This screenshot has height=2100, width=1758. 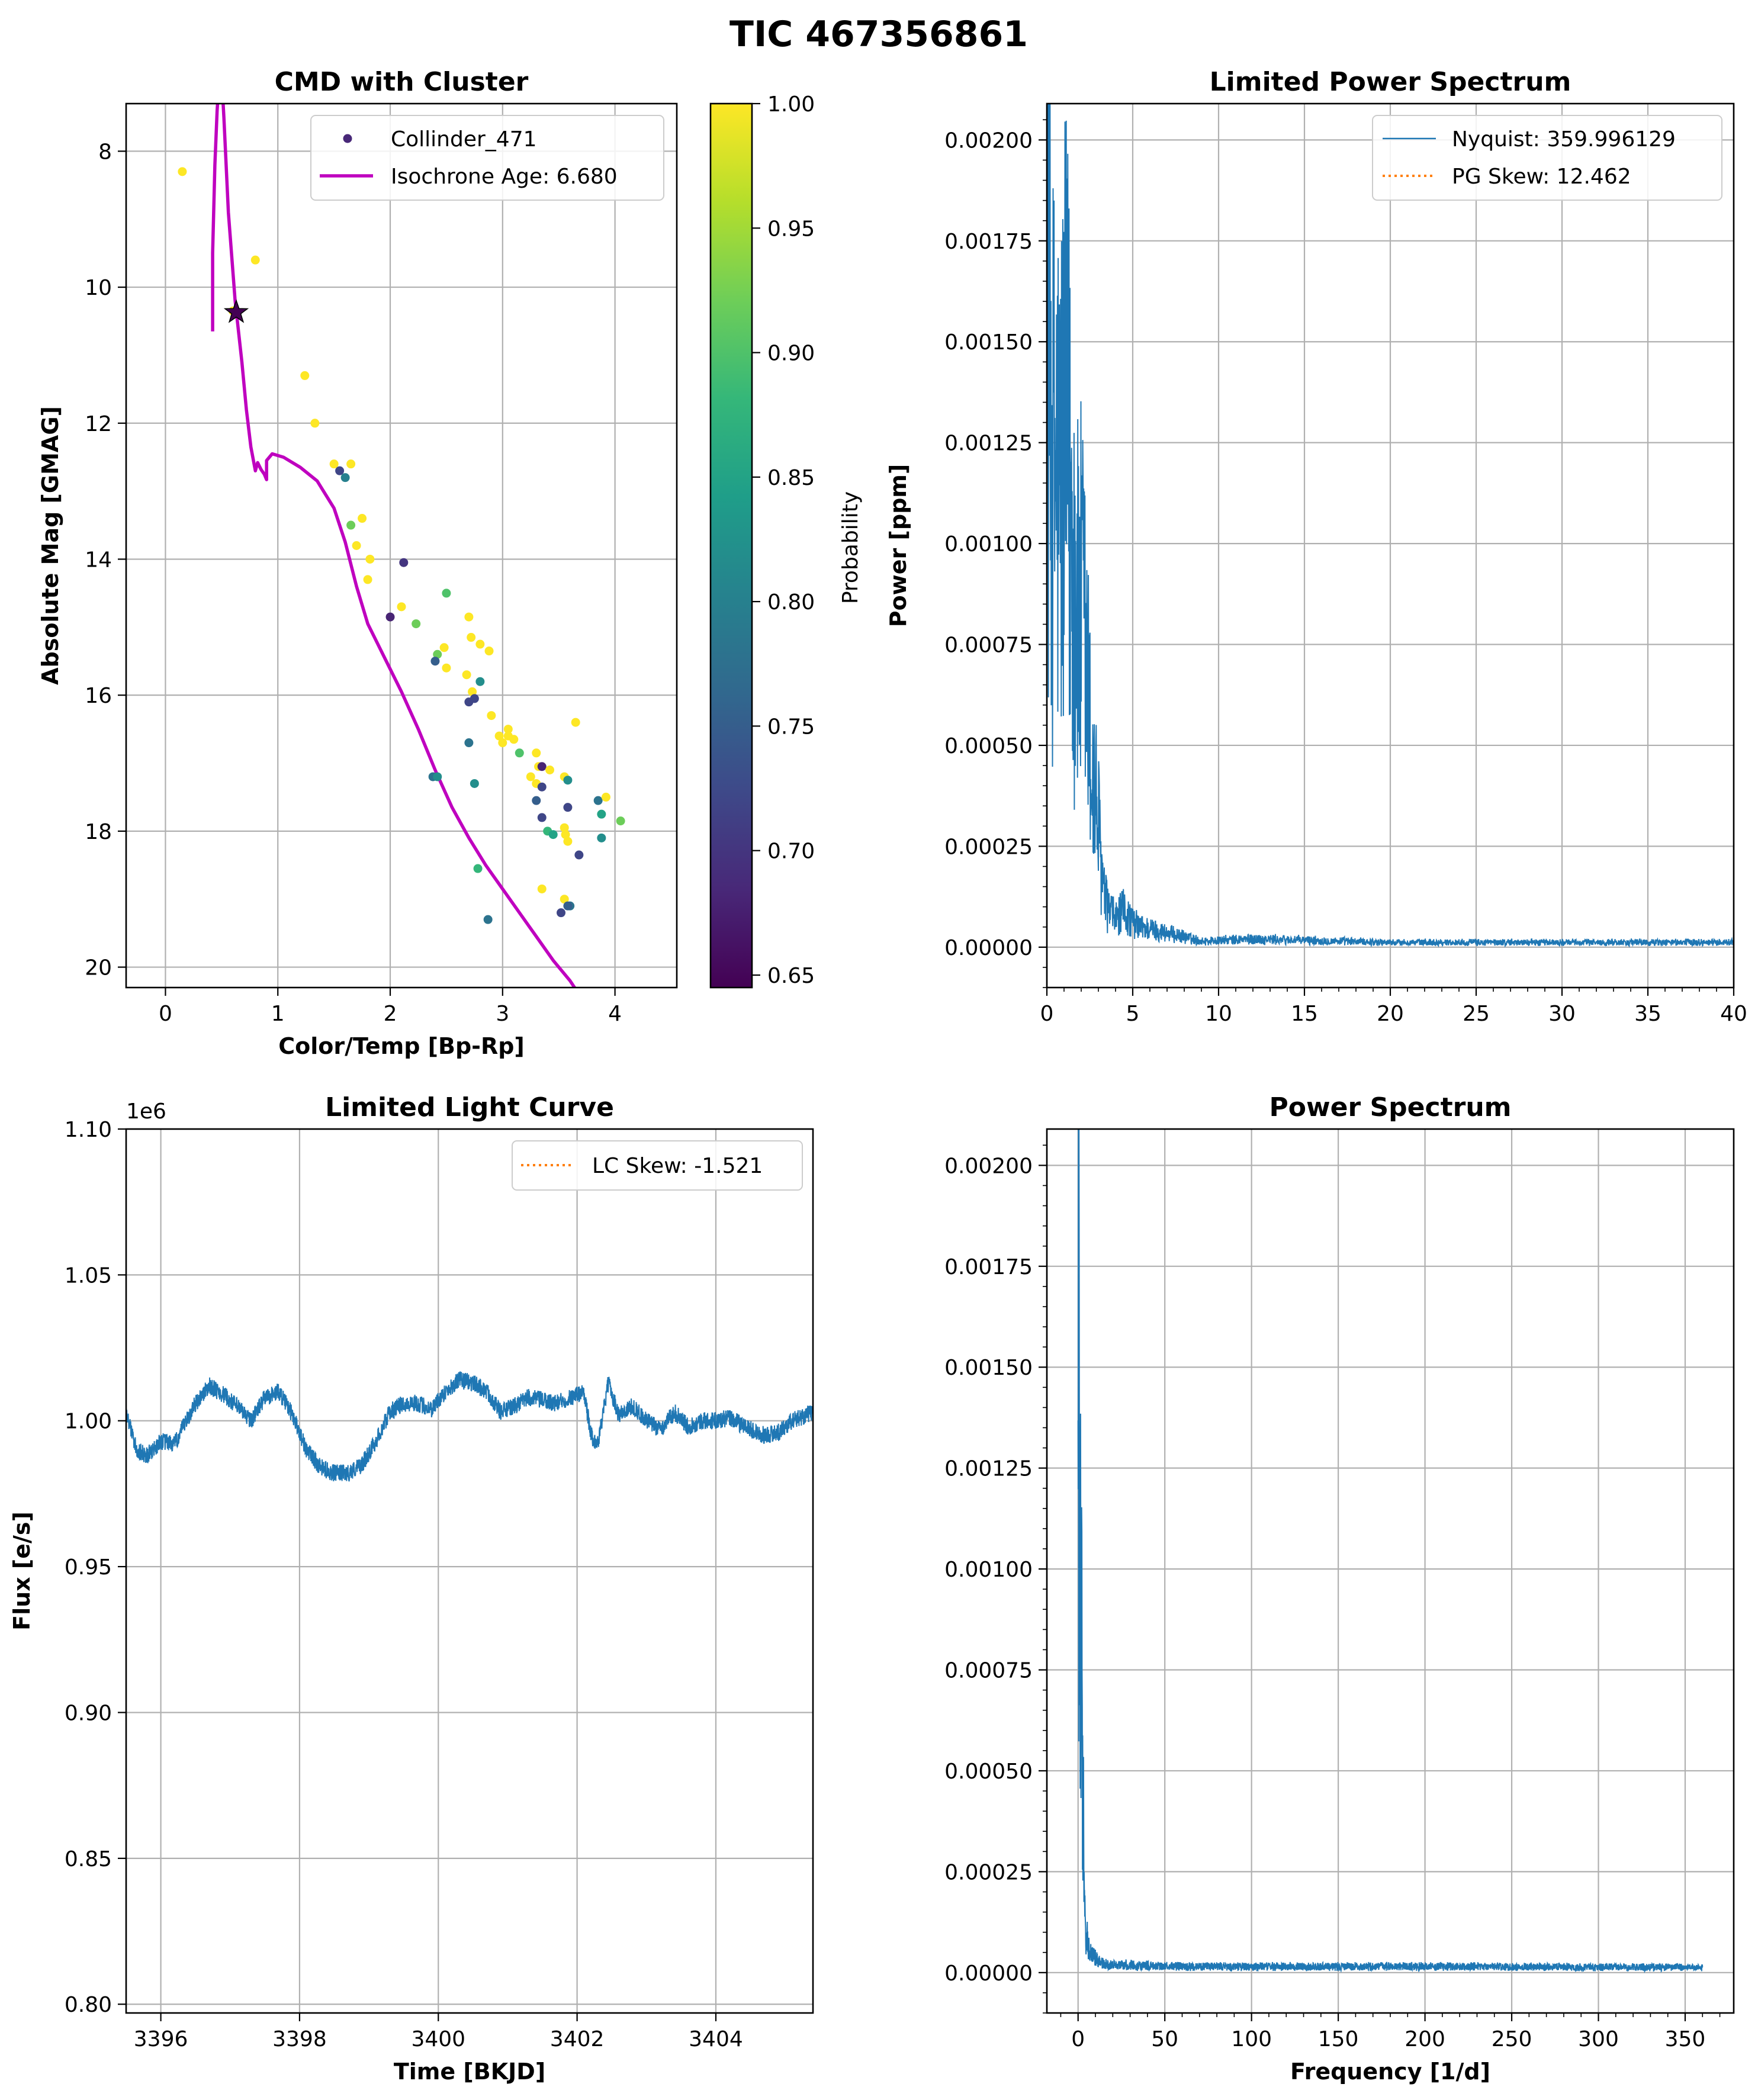 I want to click on colorbar-bar, so click(x=731, y=545).